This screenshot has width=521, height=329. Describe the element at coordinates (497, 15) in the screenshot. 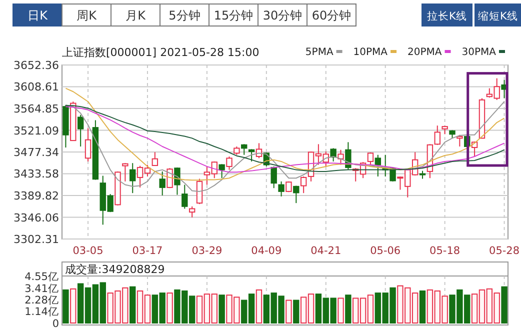

I see `button: 缩短K线` at that location.